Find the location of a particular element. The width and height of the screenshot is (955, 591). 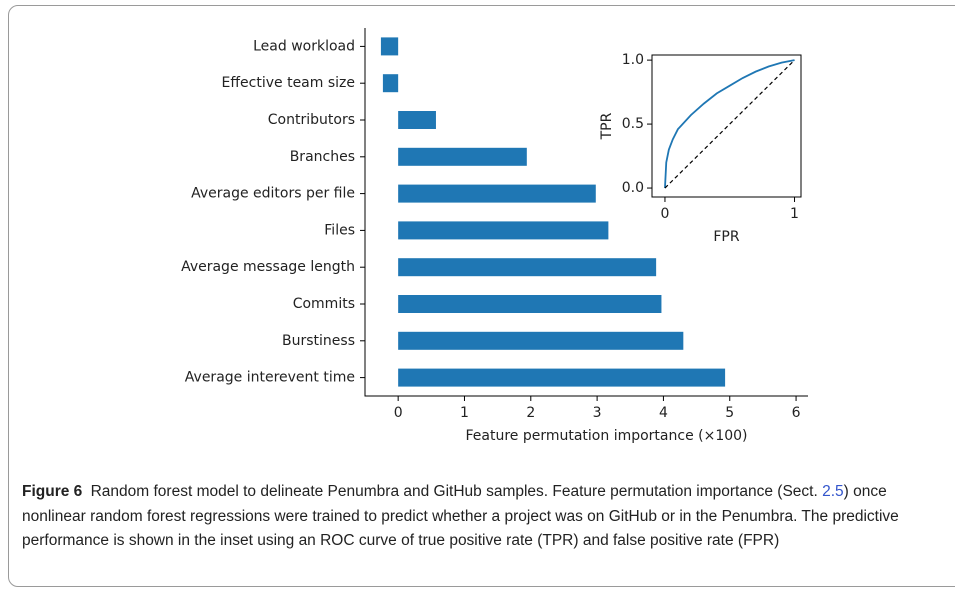

x-axis-label: FPR is located at coordinates (726, 237).